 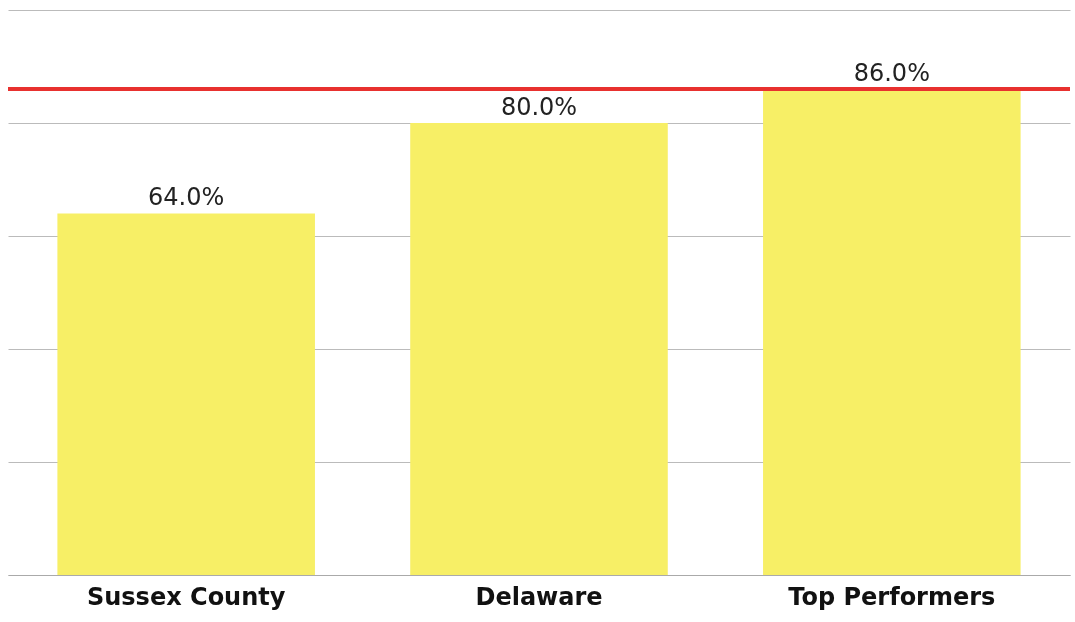 I want to click on data-label: 64.0%, so click(x=186, y=197).